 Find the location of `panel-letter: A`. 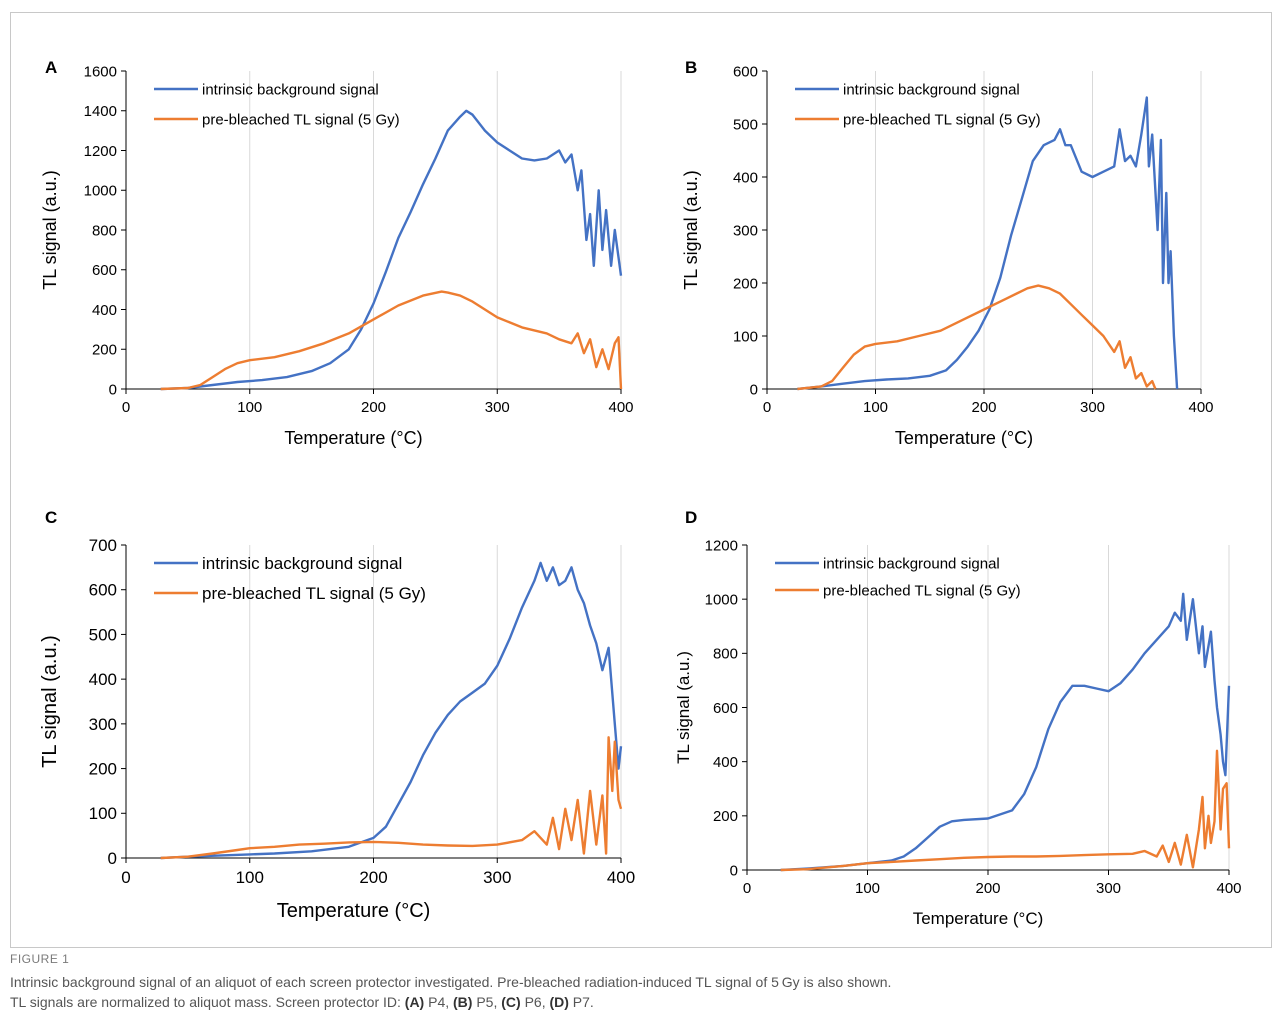

panel-letter: A is located at coordinates (51, 67).